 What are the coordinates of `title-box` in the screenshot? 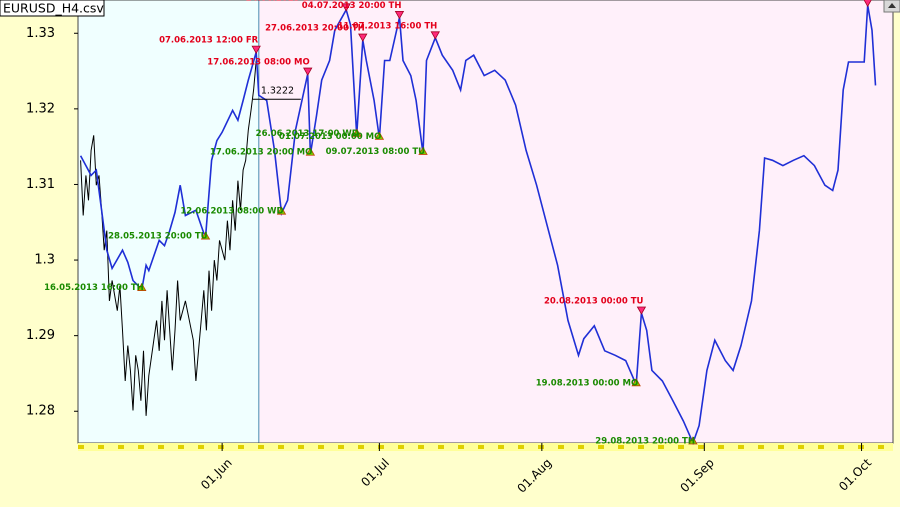 It's located at (52, 8).